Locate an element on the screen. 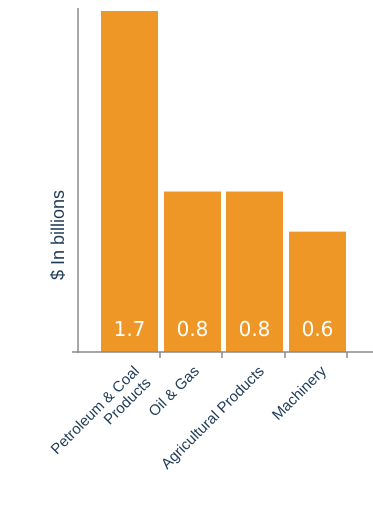 Image resolution: width=373 pixels, height=516 pixels. bar-value-label-1: 1.7 is located at coordinates (130, 329).